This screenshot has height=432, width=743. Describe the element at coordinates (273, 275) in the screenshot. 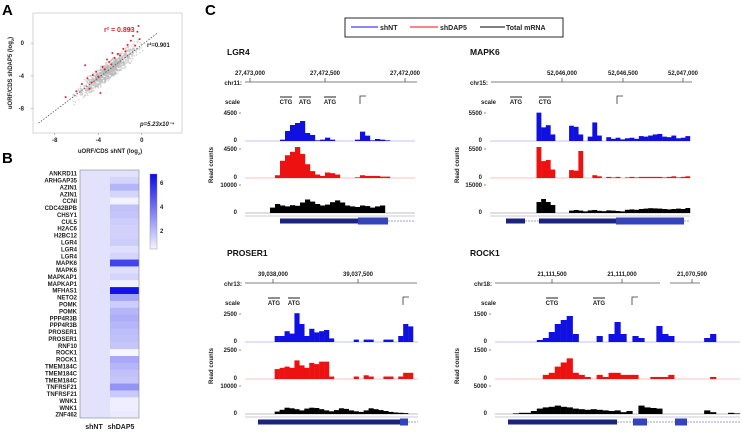

I see `coordinate-label: 39,038,000` at that location.